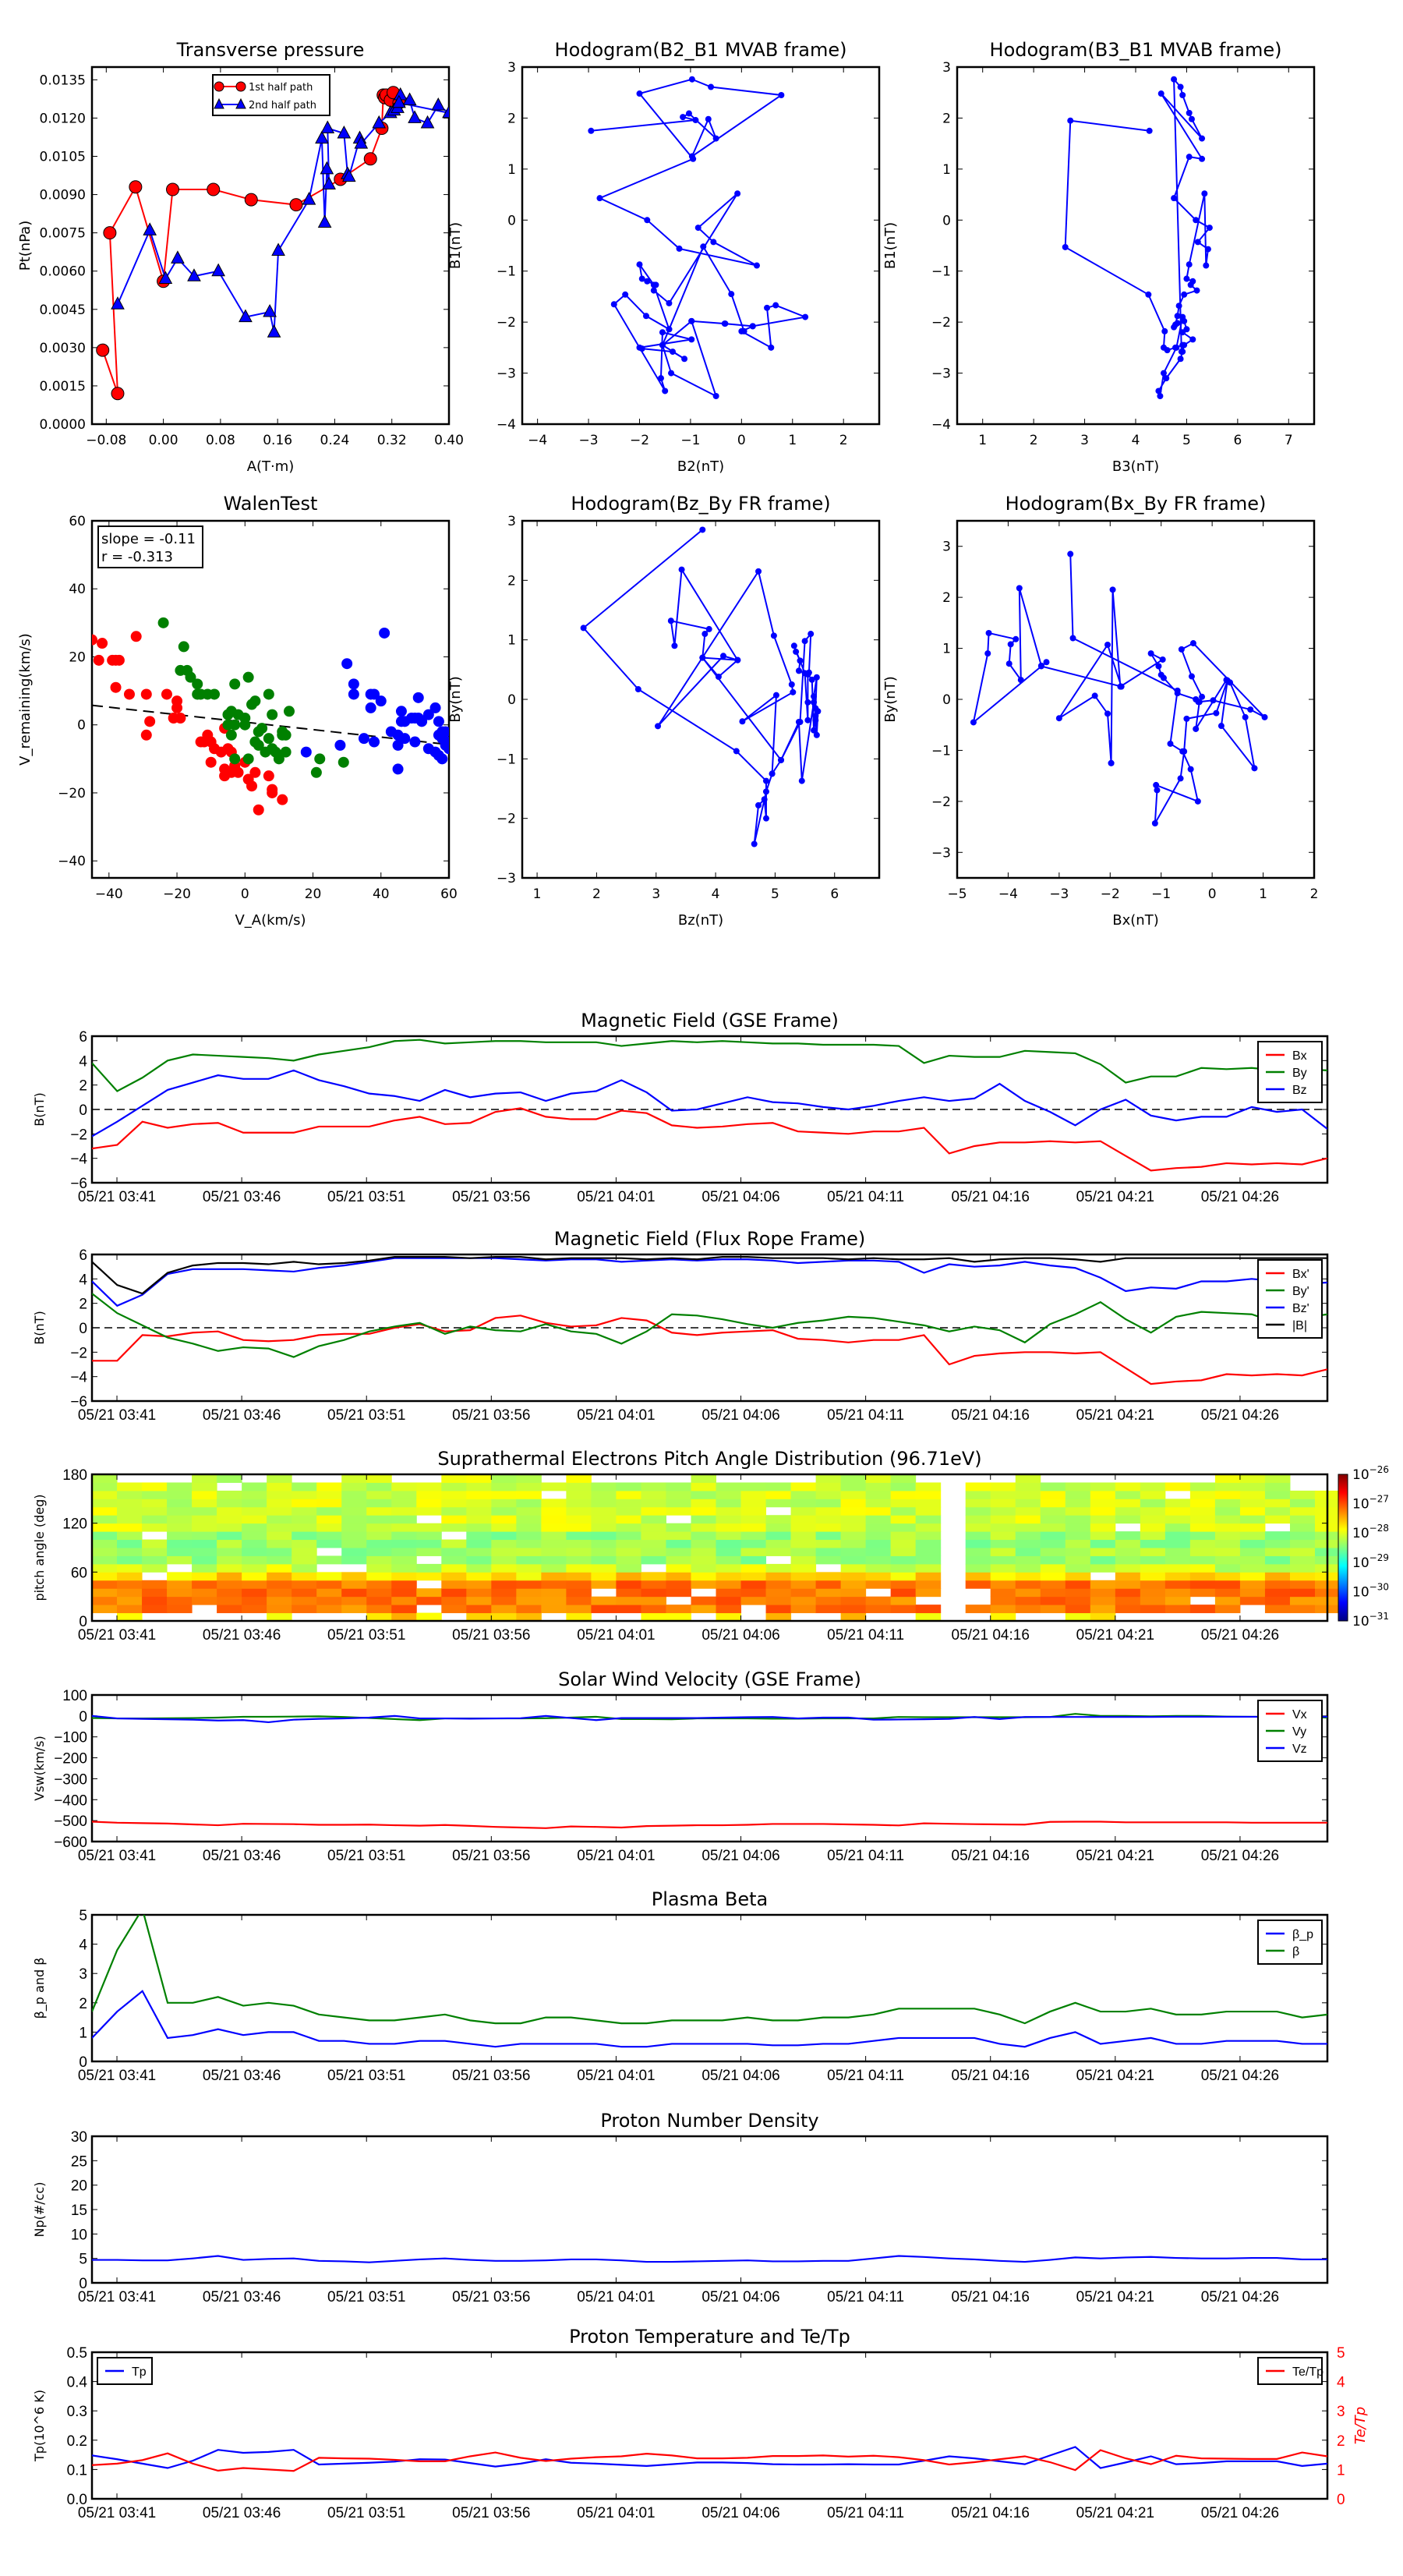 The width and height of the screenshot is (1403, 2576). Describe the element at coordinates (1341, 2441) in the screenshot. I see `right-y-tick-label: 2` at that location.